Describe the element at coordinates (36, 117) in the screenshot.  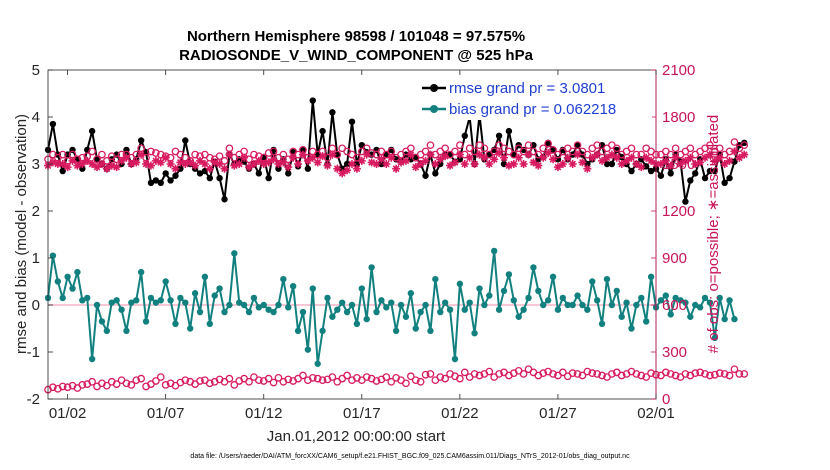
I see `y-tick-label-6: 4` at that location.